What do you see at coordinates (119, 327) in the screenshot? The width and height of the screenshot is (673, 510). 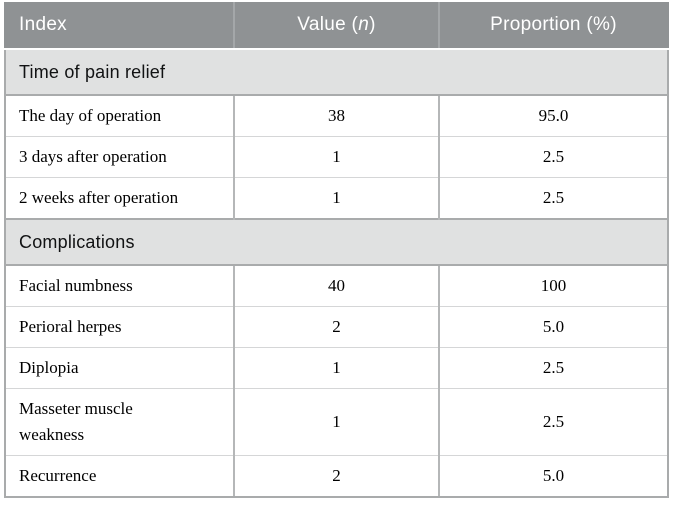 I see `cell-index: Perioral herpes` at bounding box center [119, 327].